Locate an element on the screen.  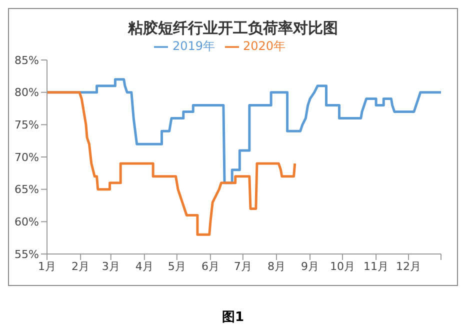
legend-label: 2019年 is located at coordinates (193, 46).